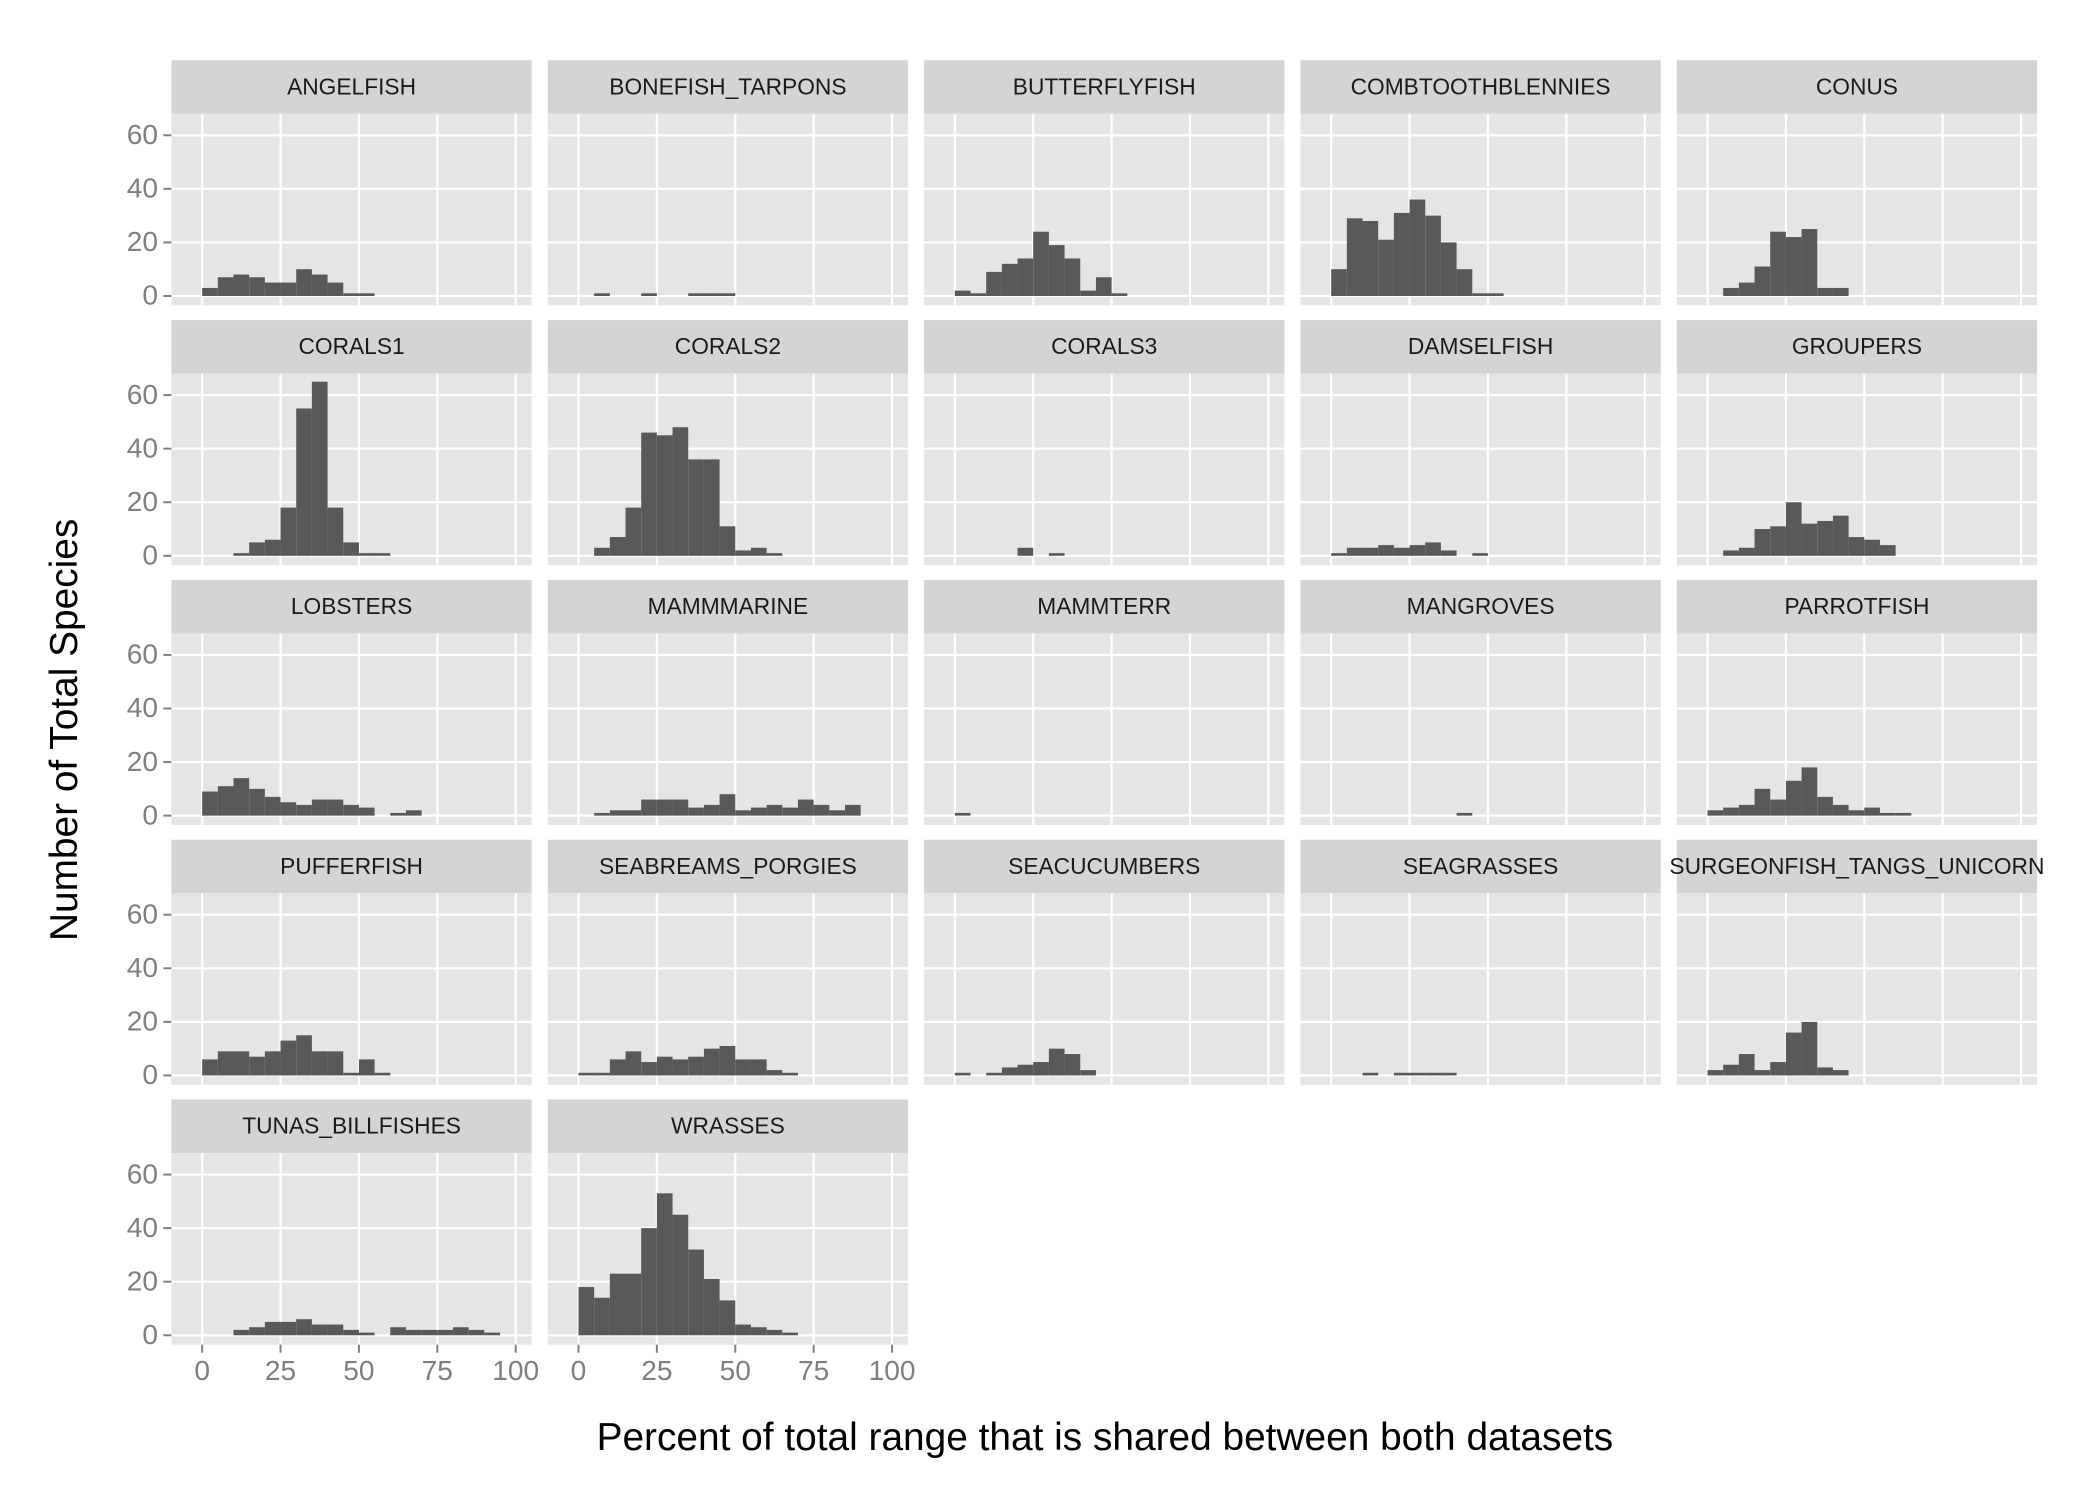 Image resolution: width=2100 pixels, height=1500 pixels. I want to click on strip-label: PARROTFISH, so click(1856, 606).